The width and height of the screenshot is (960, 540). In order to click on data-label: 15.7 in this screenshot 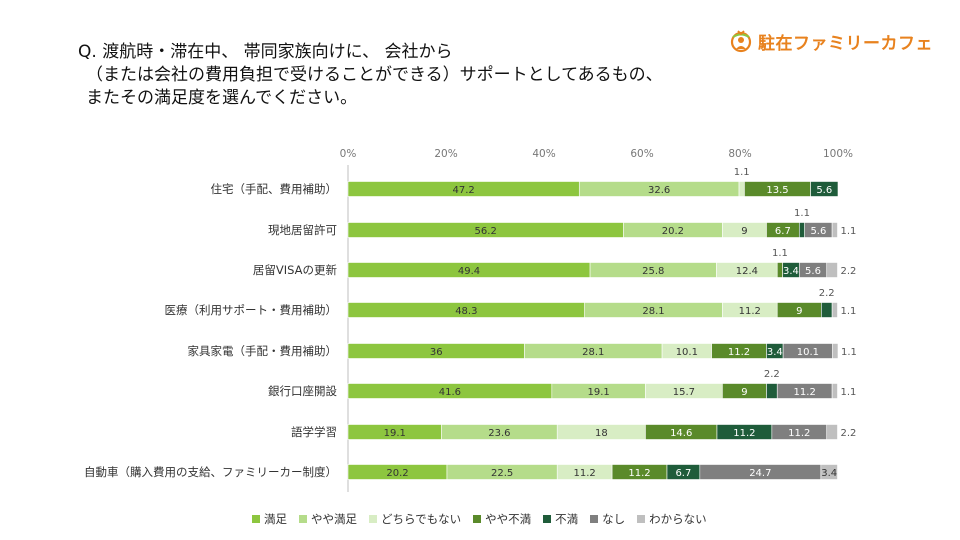, I will do `click(684, 392)`.